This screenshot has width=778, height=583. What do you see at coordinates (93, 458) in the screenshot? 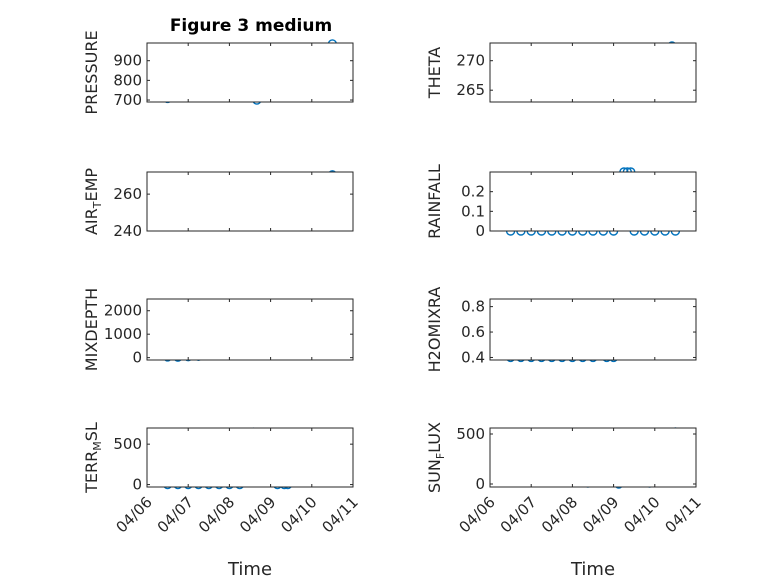
I see `y-axis-label: TERRMSL` at bounding box center [93, 458].